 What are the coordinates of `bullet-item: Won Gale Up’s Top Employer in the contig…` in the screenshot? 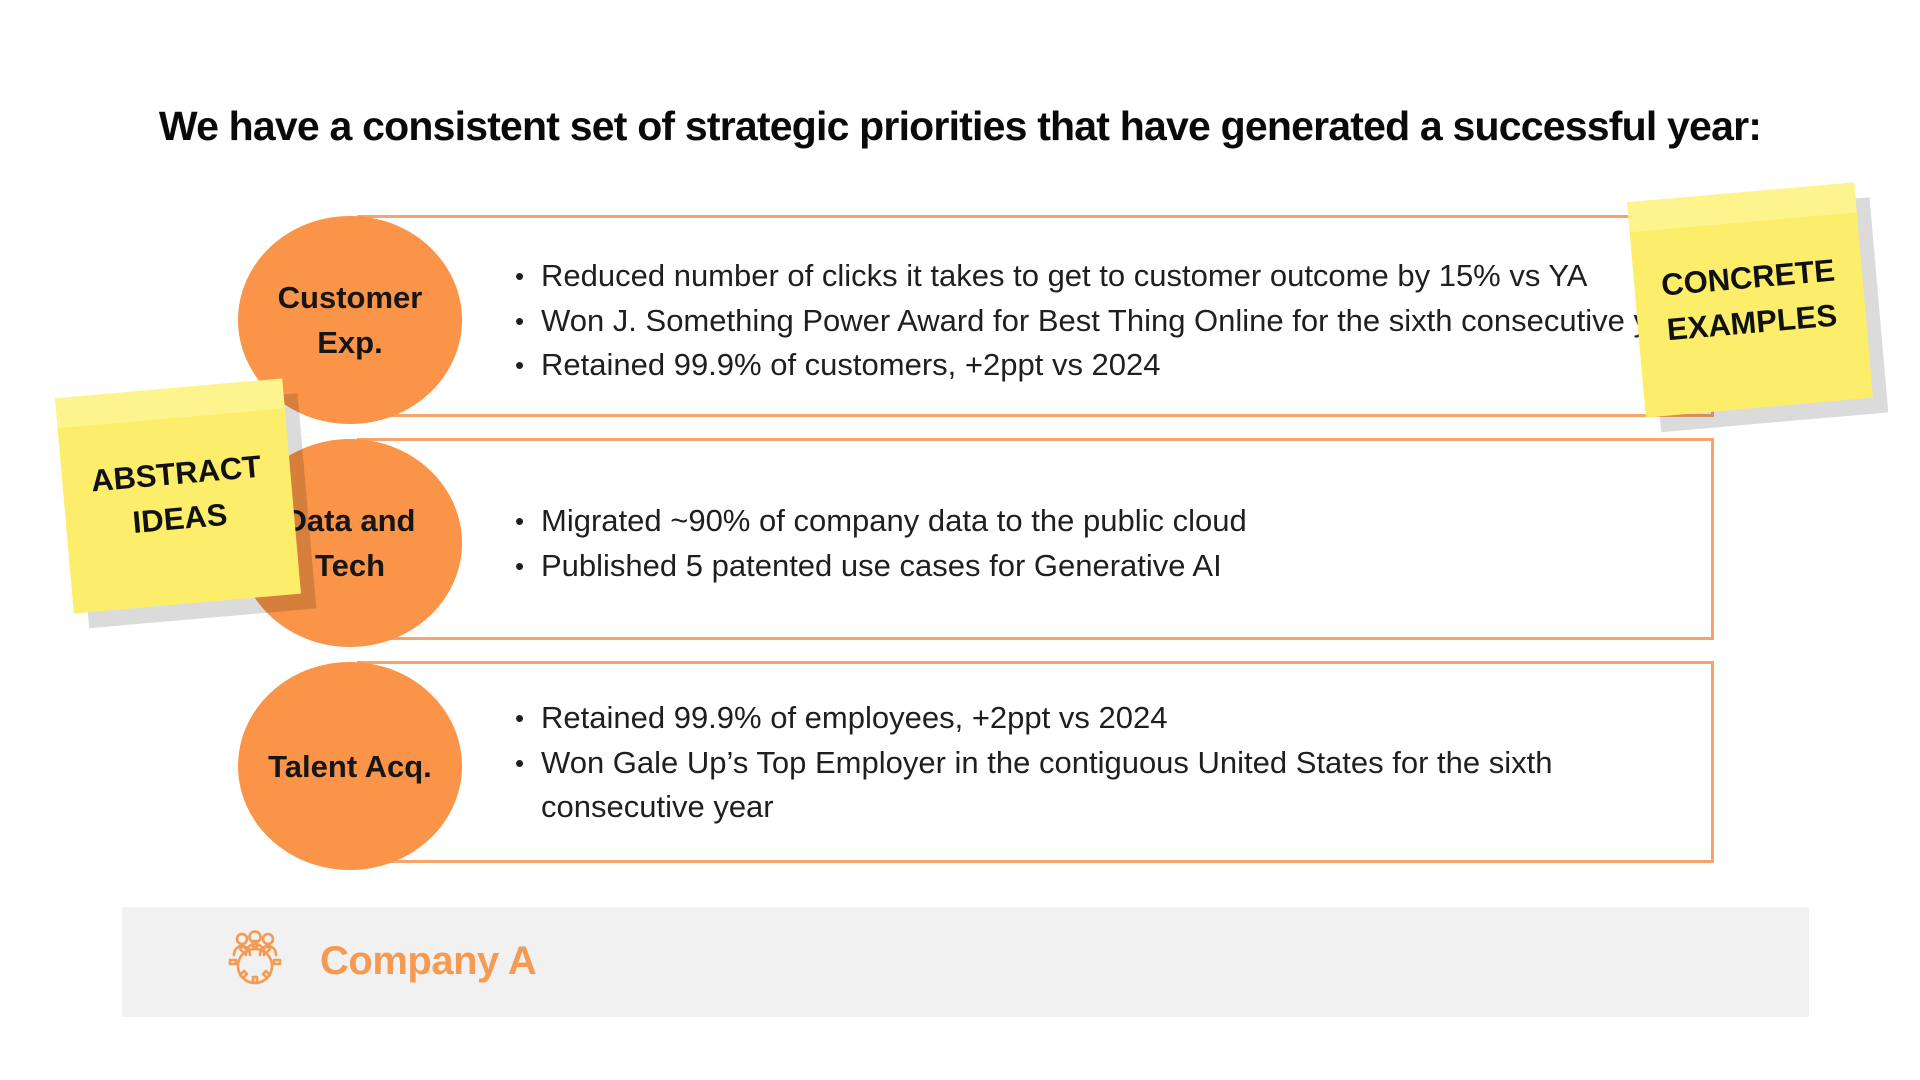 It's located at (1048, 785).